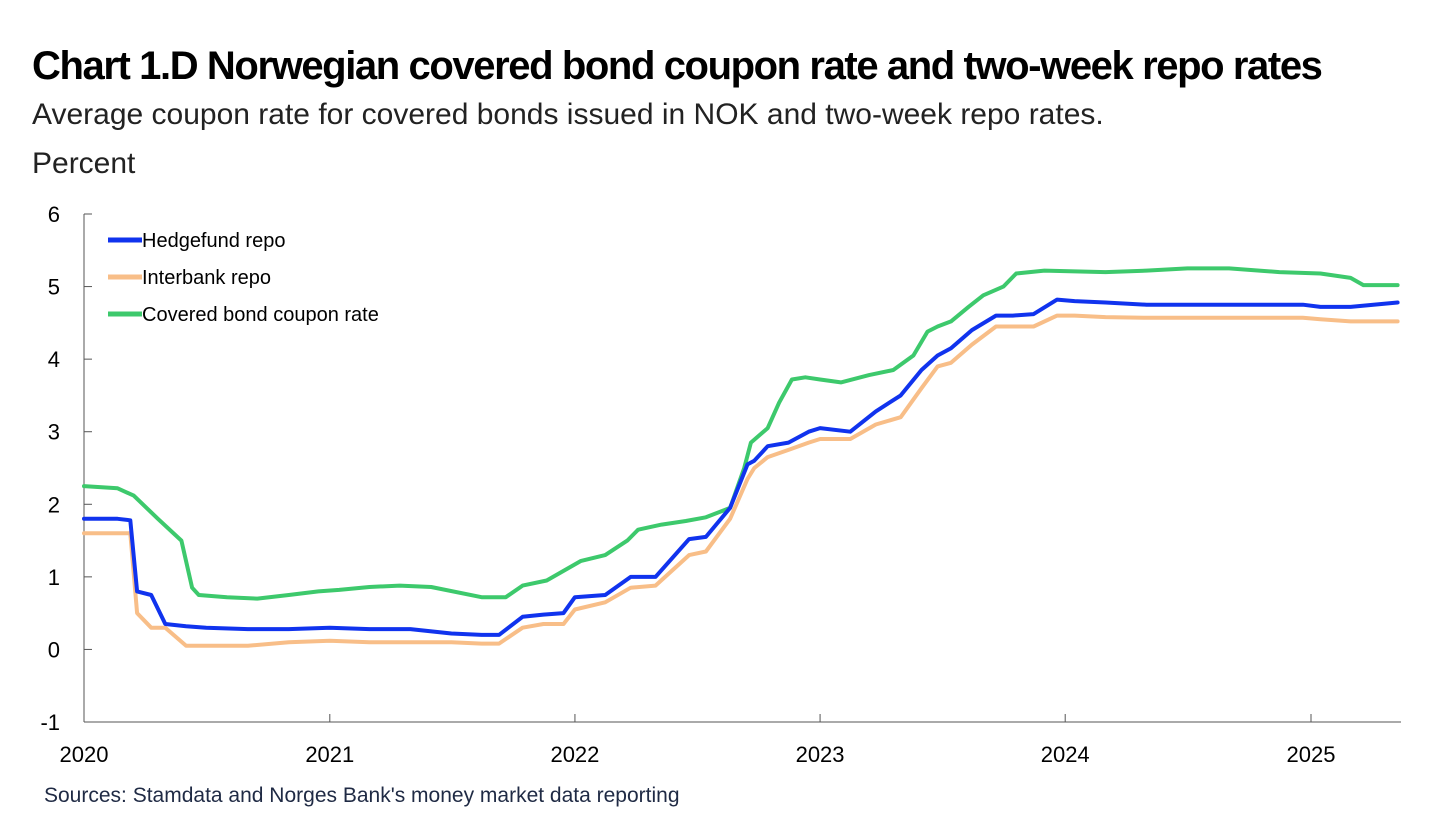  I want to click on y-tick-label: 1, so click(54, 577).